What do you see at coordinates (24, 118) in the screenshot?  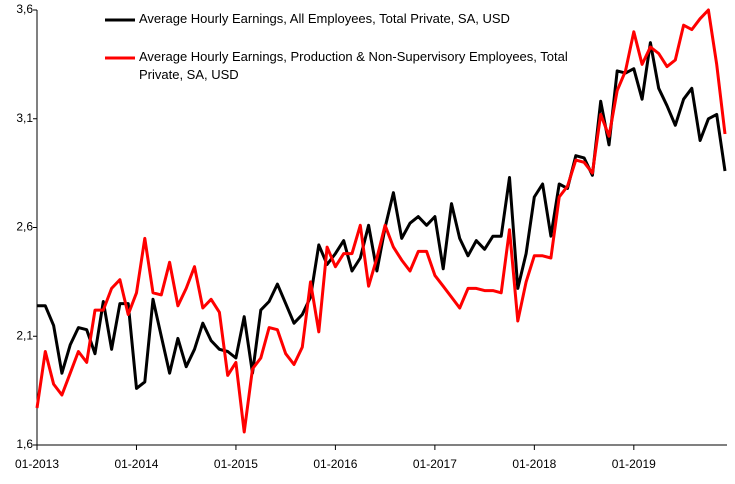 I see `y-tick-label: 3,1` at bounding box center [24, 118].